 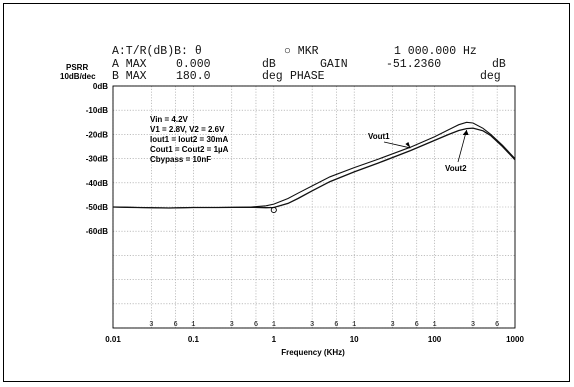 I want to click on leader-arrow-vout2, so click(x=465, y=133).